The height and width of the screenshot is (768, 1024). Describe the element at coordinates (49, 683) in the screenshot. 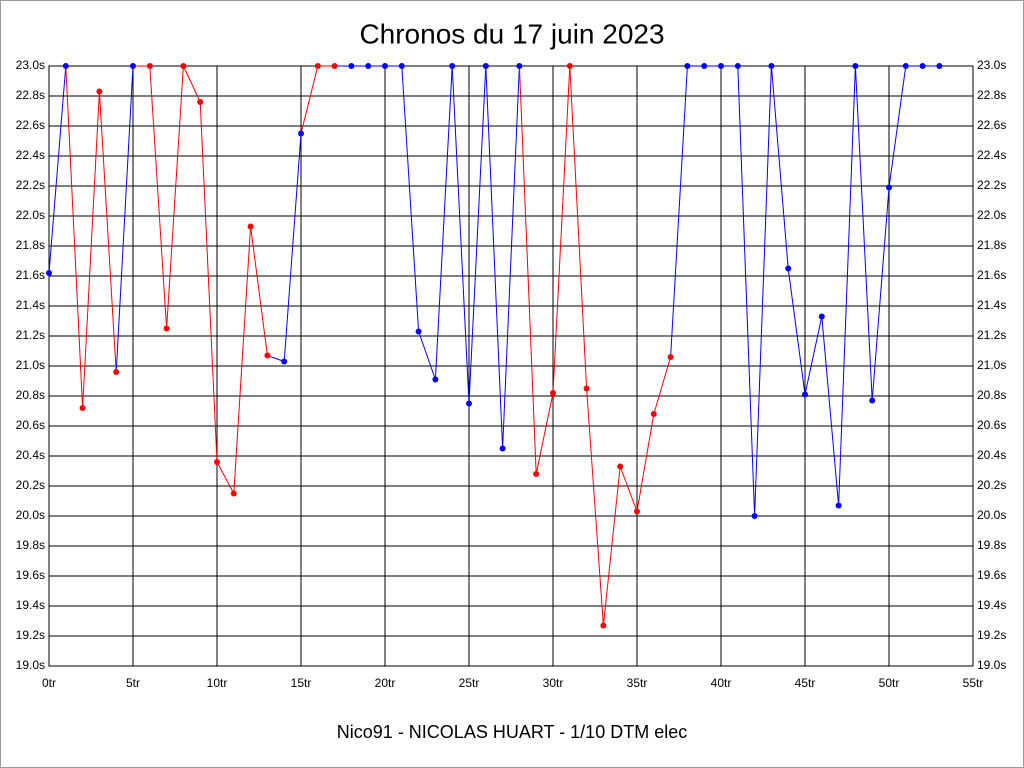

I see `x-tick-label: 0tr` at that location.